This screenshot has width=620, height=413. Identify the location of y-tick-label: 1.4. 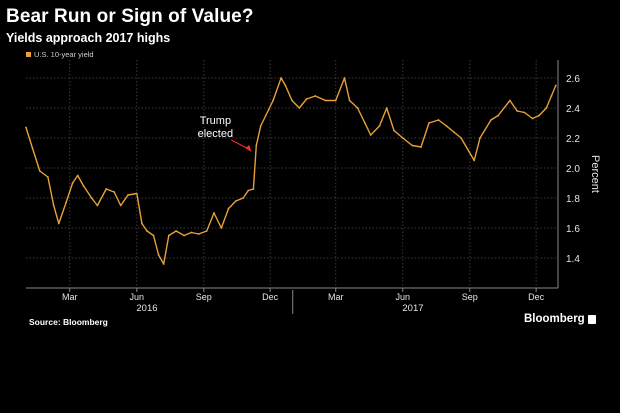
(573, 259).